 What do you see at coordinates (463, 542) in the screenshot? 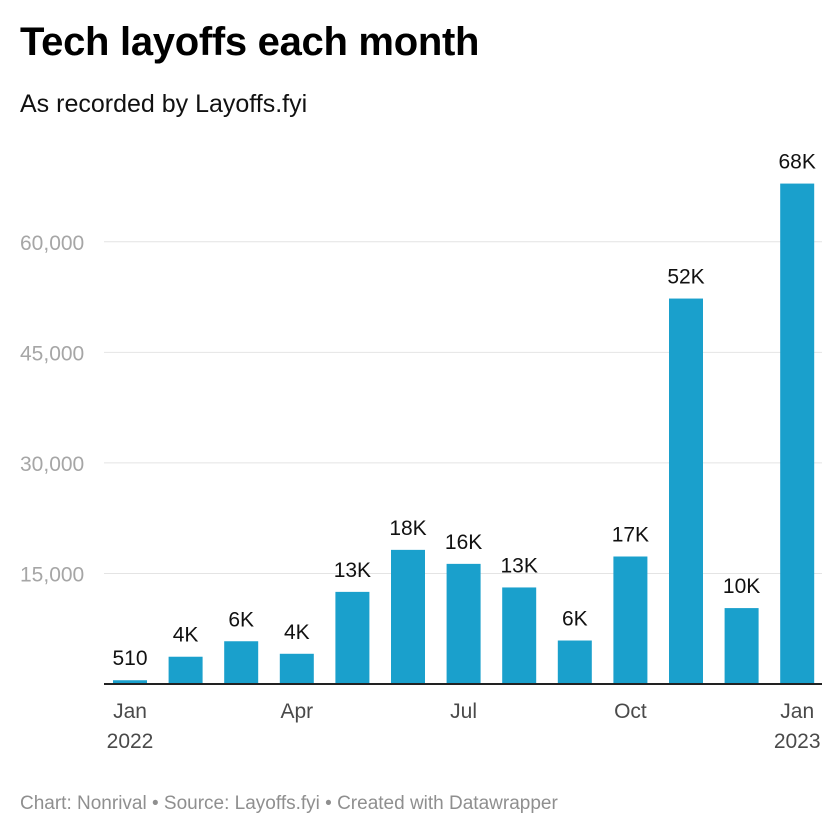
I see `data-label: 16K` at bounding box center [463, 542].